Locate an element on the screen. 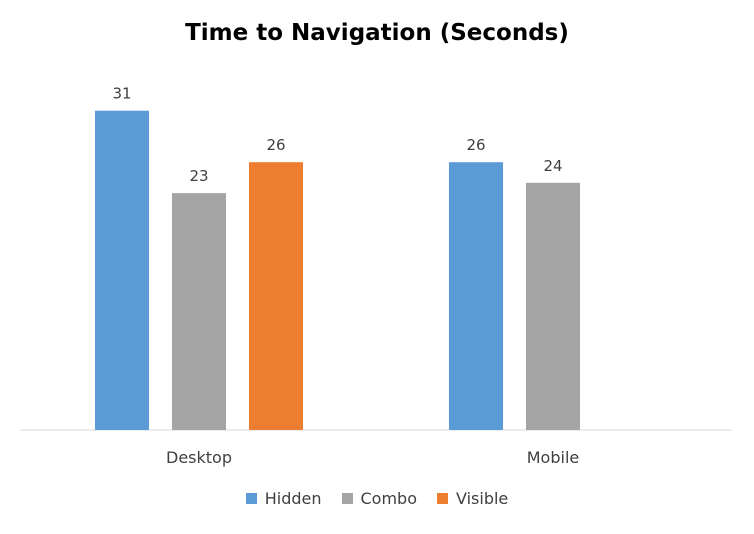 Image resolution: width=754 pixels, height=534 pixels. data-label-hidden-desktop: 31 is located at coordinates (121, 94).